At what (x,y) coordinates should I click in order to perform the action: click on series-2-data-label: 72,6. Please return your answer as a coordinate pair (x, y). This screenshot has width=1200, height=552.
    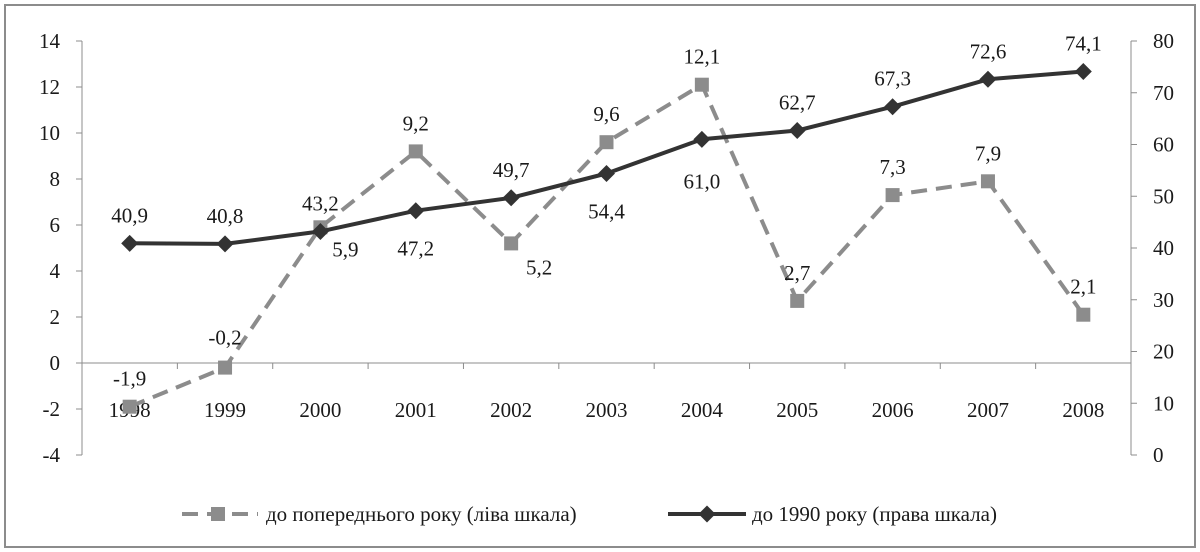
    Looking at the image, I should click on (988, 51).